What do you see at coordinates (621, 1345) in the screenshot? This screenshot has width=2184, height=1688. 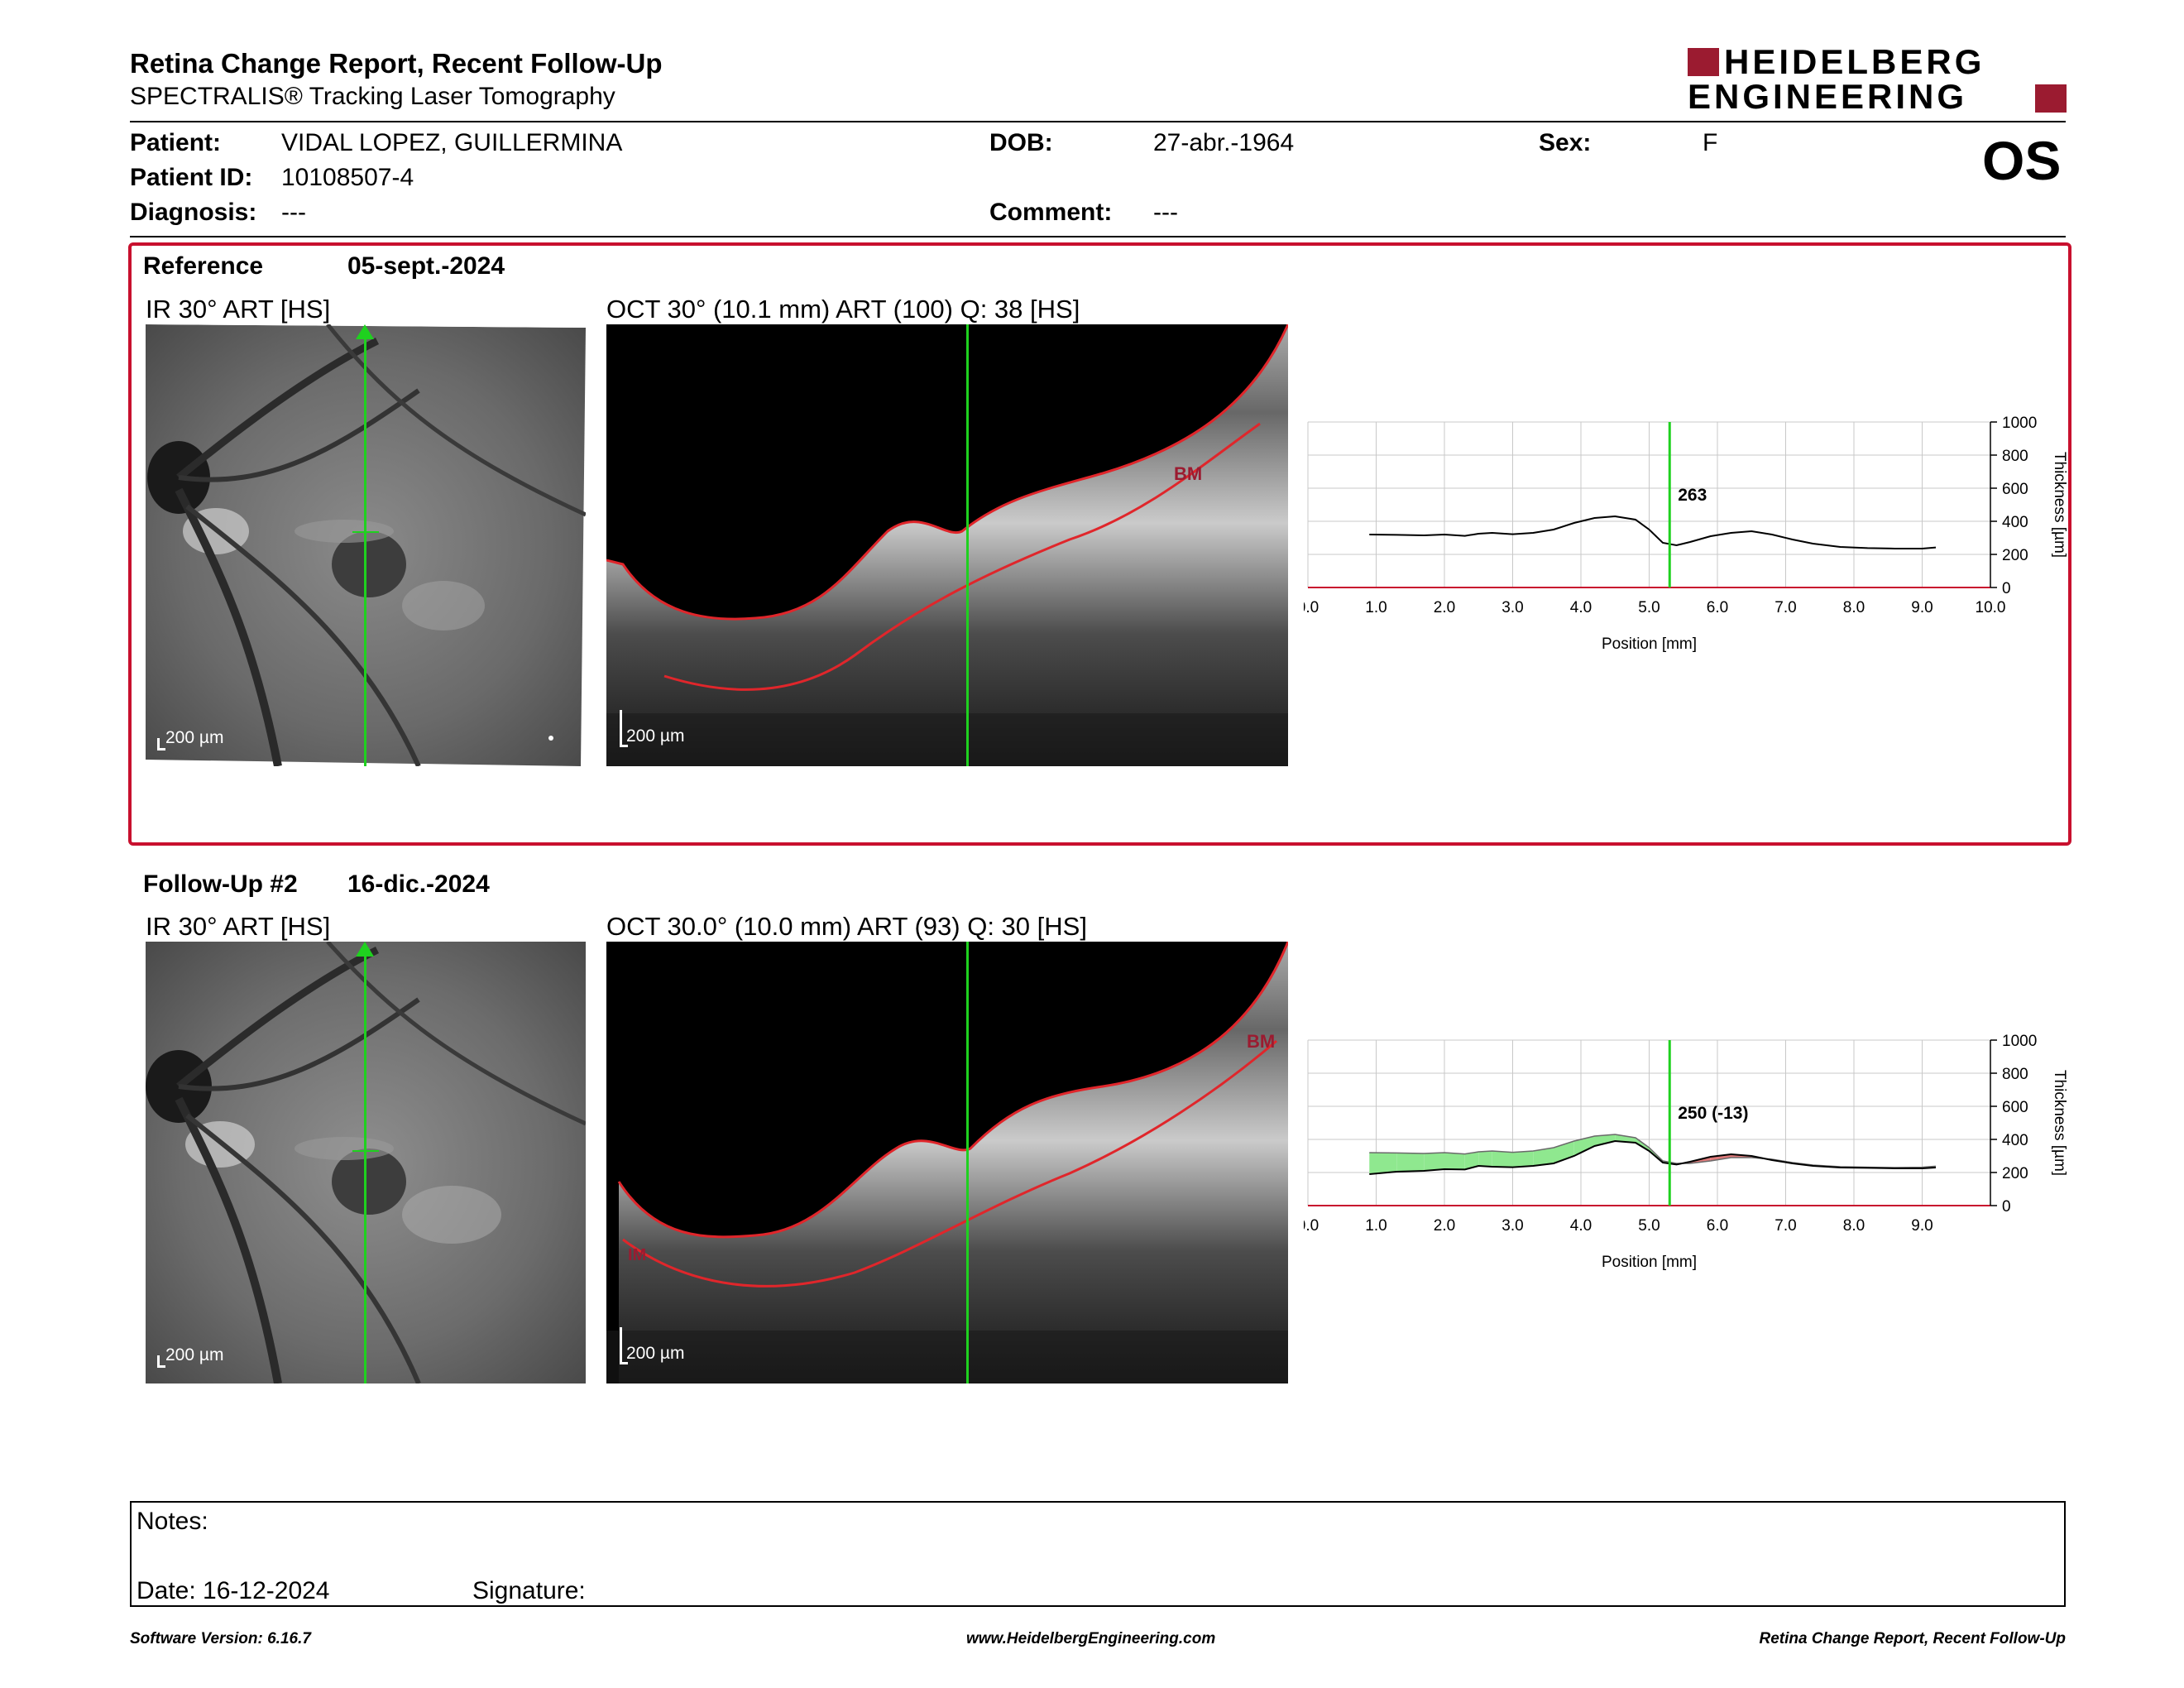 I see `followup-oct-scalebar-v` at bounding box center [621, 1345].